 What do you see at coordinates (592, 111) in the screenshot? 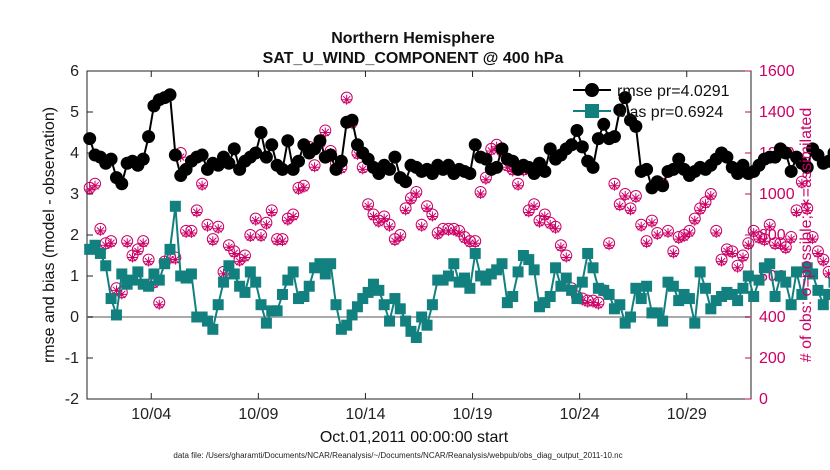
I see `legend-bias-marker` at bounding box center [592, 111].